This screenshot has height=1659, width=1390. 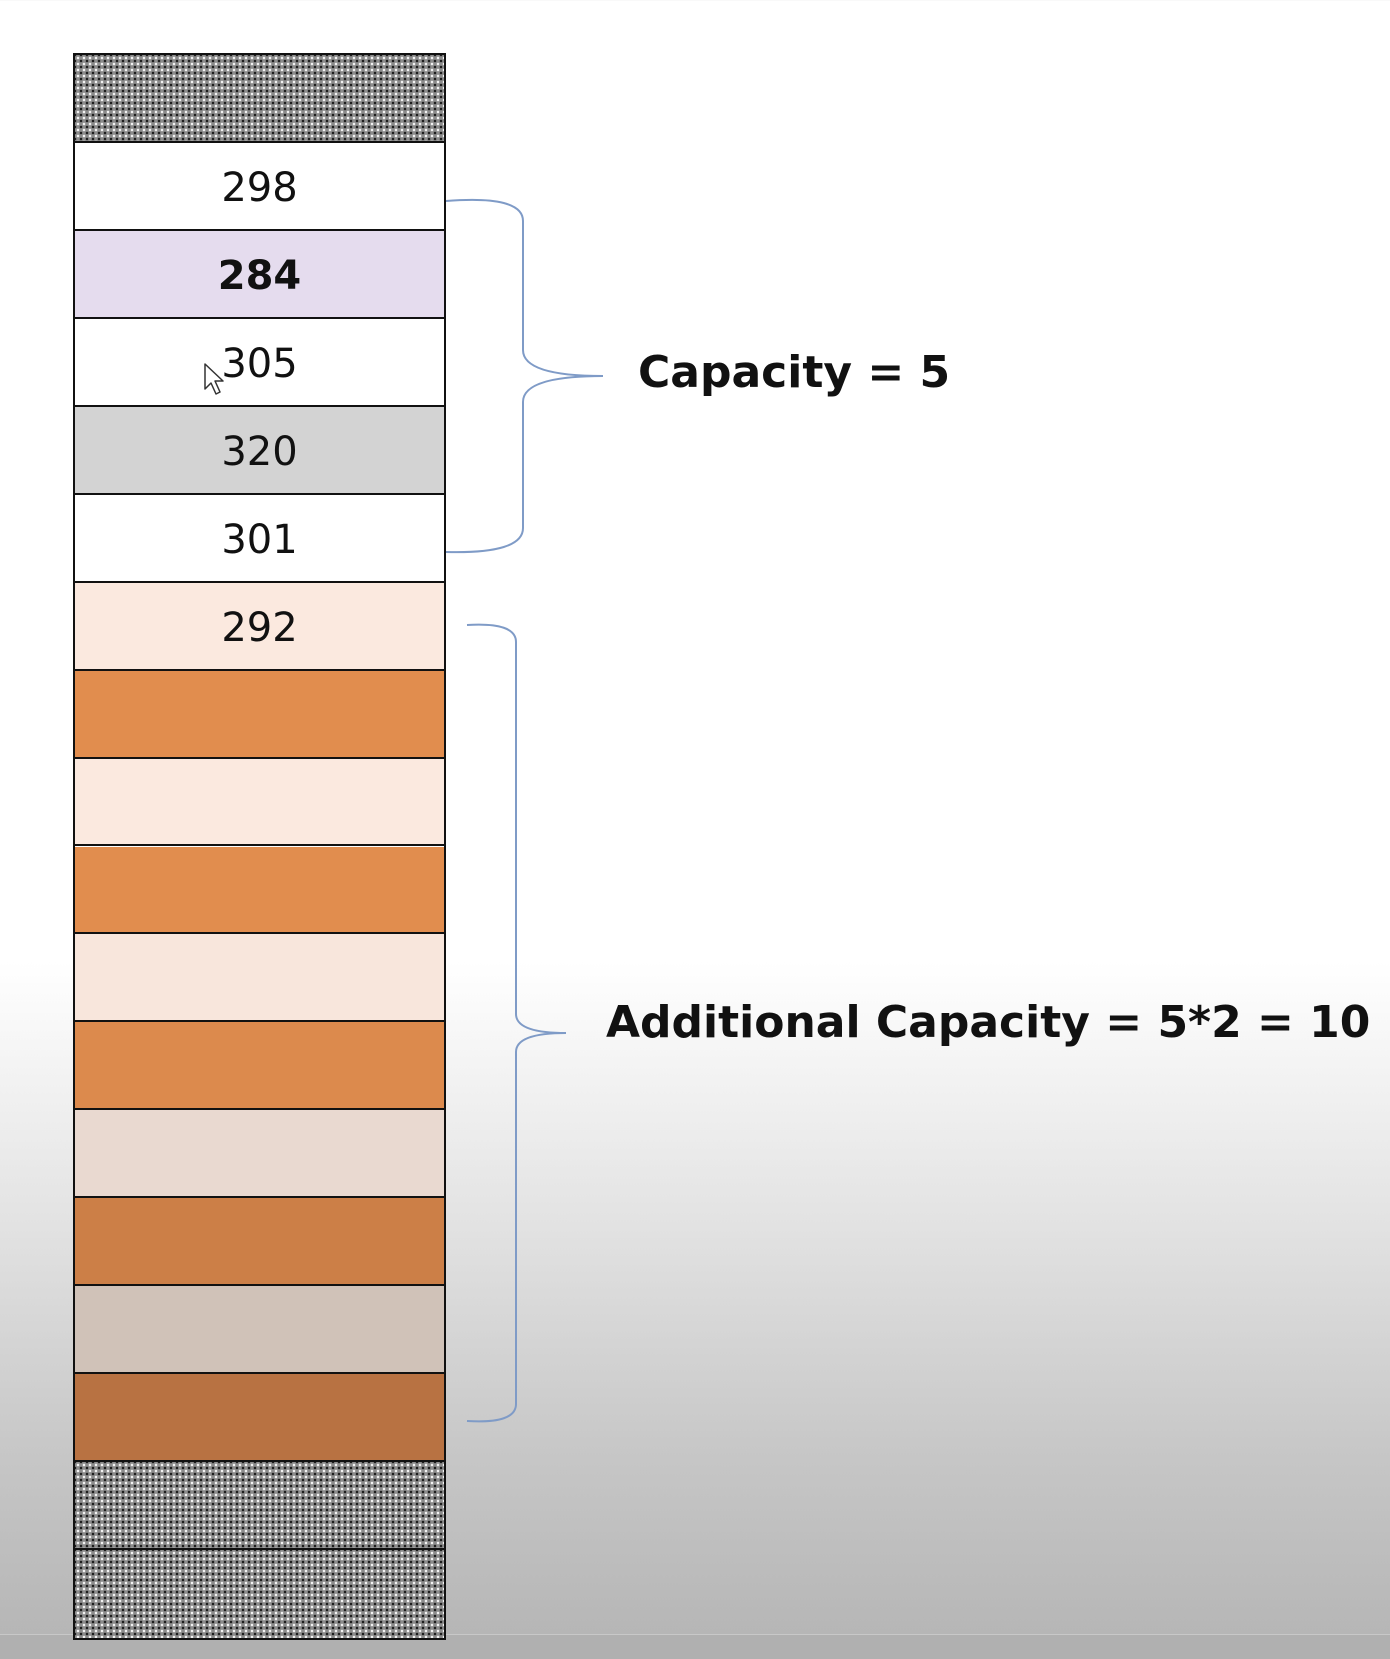 I want to click on memory-cell-value: 284, so click(x=259, y=275).